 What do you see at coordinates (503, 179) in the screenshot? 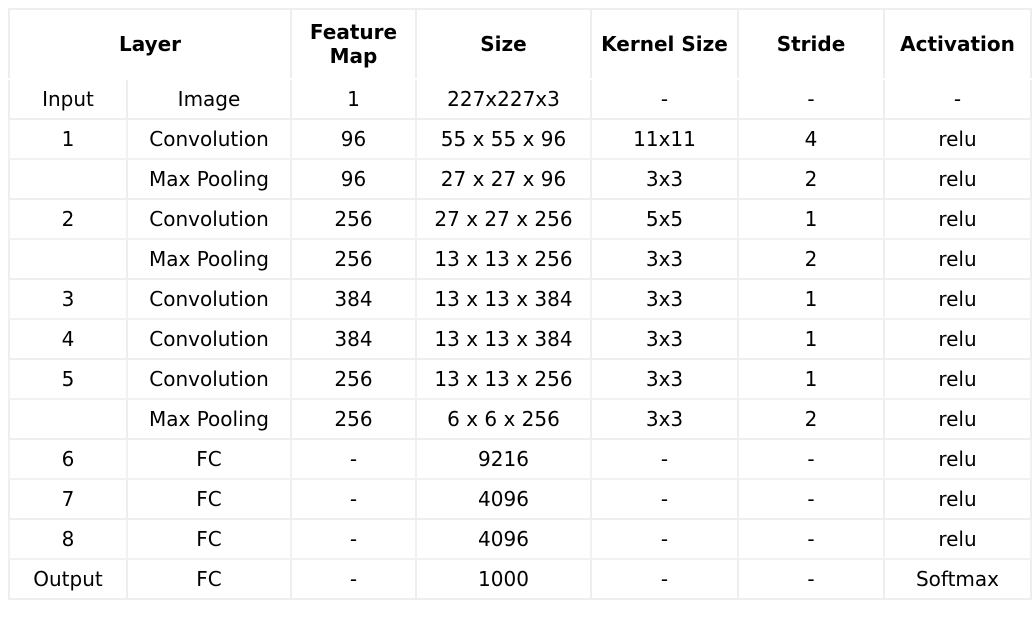
I see `cell-size: 27 x 27 x 96` at bounding box center [503, 179].